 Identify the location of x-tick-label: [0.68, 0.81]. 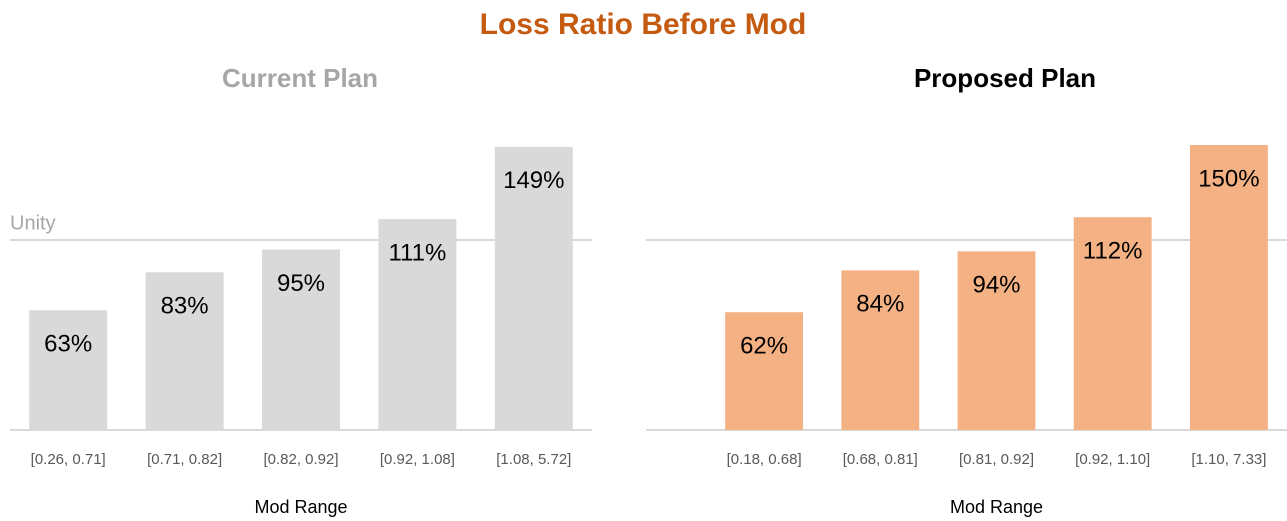
(880, 459).